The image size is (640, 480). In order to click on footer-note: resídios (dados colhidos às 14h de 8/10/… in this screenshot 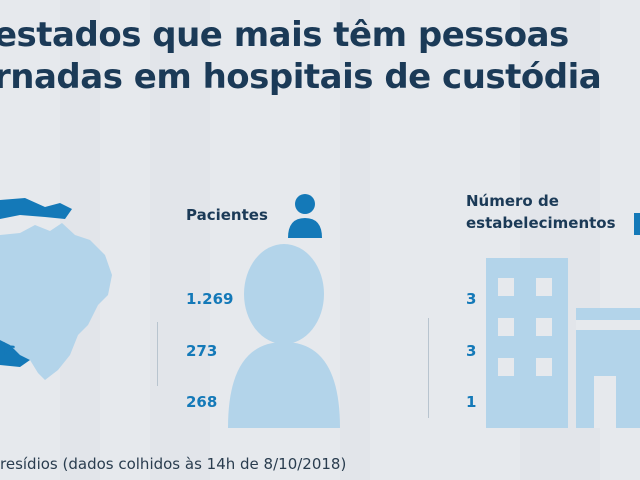, I will do `click(173, 464)`.